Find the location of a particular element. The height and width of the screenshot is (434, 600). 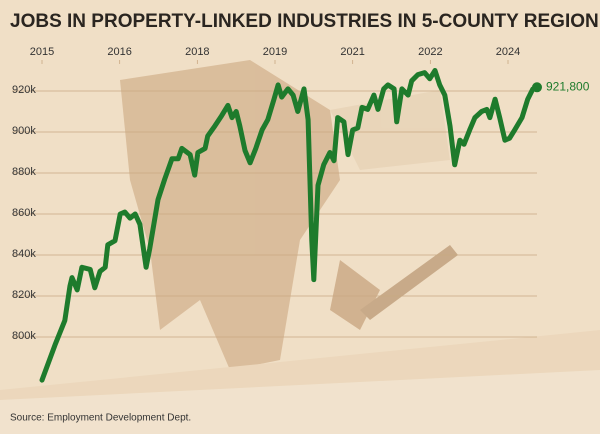

y-tick-label: 840k is located at coordinates (24, 254).